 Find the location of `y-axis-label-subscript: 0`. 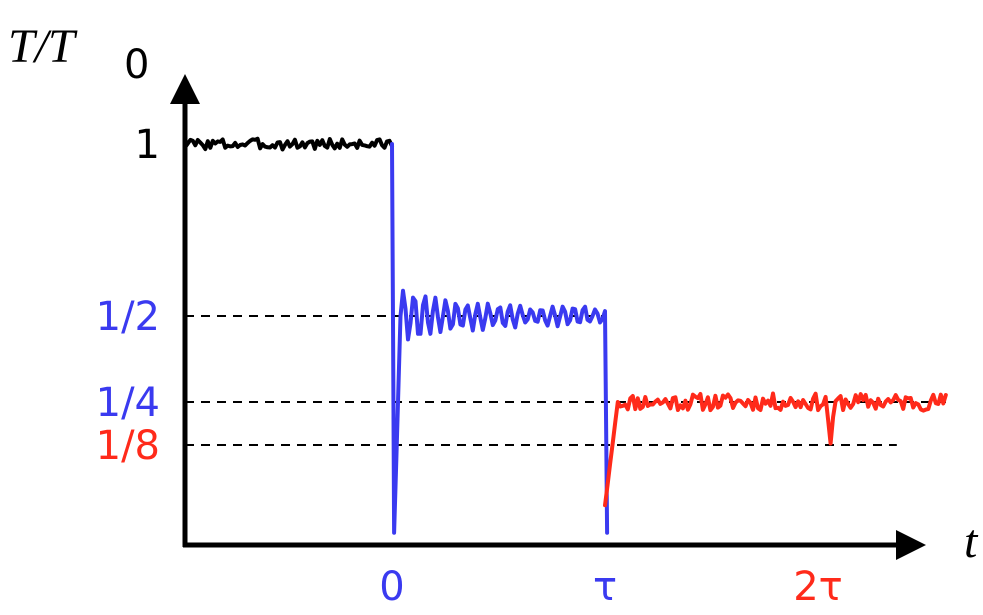

y-axis-label-subscript: 0 is located at coordinates (136, 65).